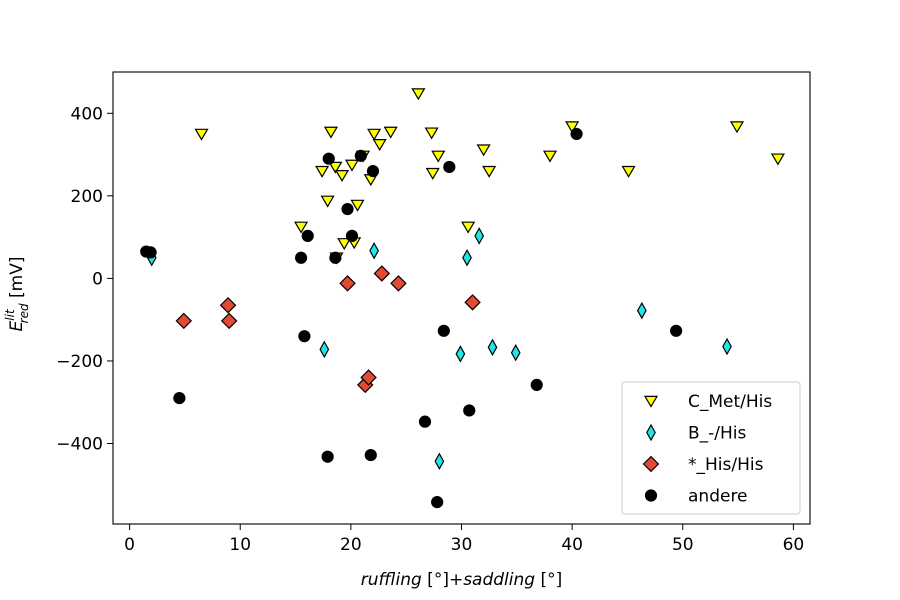 The width and height of the screenshot is (900, 600). Describe the element at coordinates (651, 495) in the screenshot. I see `legend-marker-andere` at that location.